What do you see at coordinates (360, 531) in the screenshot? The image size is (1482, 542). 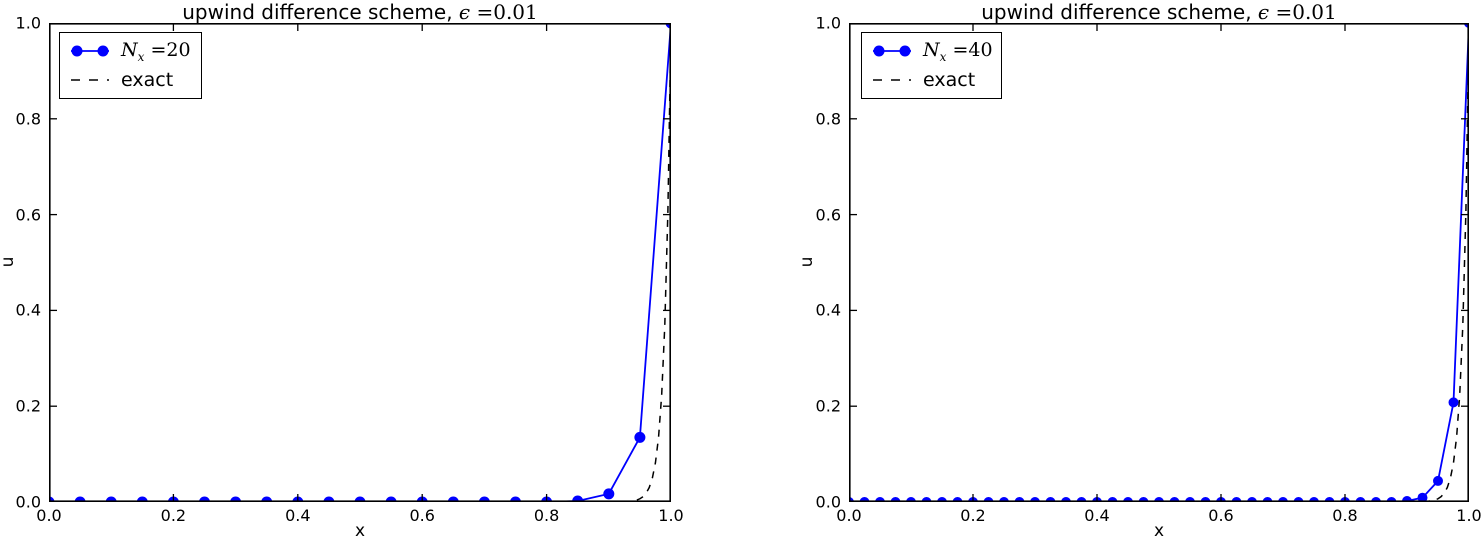 I see `x-axis-label-left: x` at bounding box center [360, 531].